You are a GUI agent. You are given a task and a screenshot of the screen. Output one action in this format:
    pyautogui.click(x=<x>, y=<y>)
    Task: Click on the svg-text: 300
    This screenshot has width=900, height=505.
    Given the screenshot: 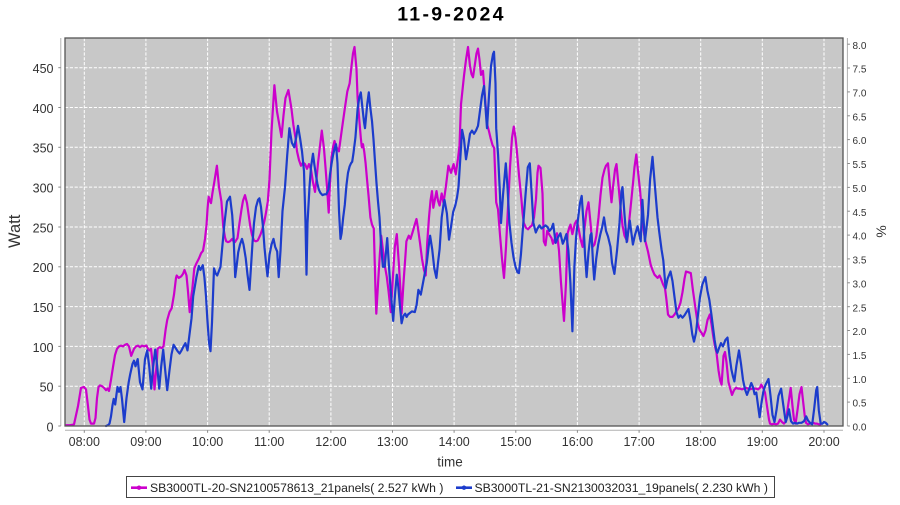 What is the action you would take?
    pyautogui.click(x=43, y=189)
    